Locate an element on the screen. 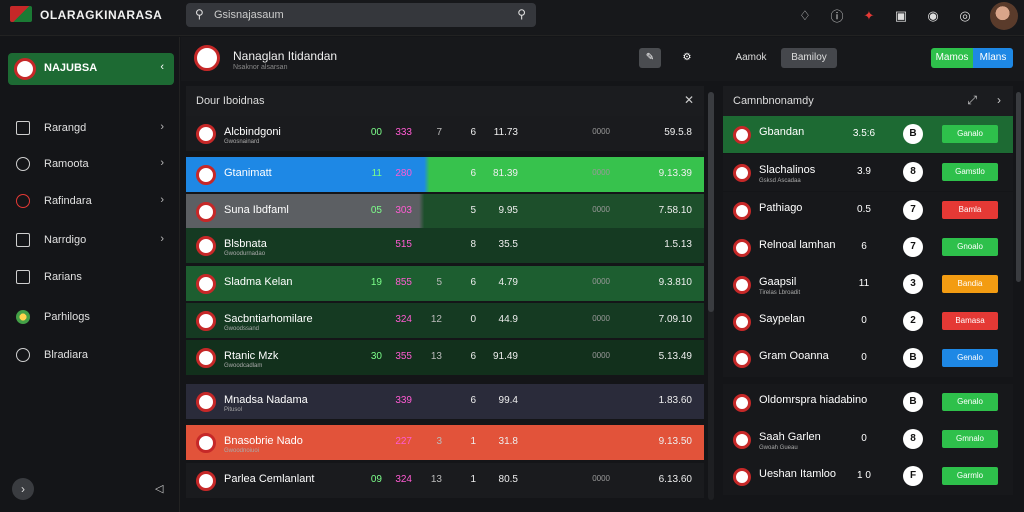 Image resolution: width=1024 pixels, height=512 pixels. stat-total: 9.13.39 is located at coordinates (675, 173).